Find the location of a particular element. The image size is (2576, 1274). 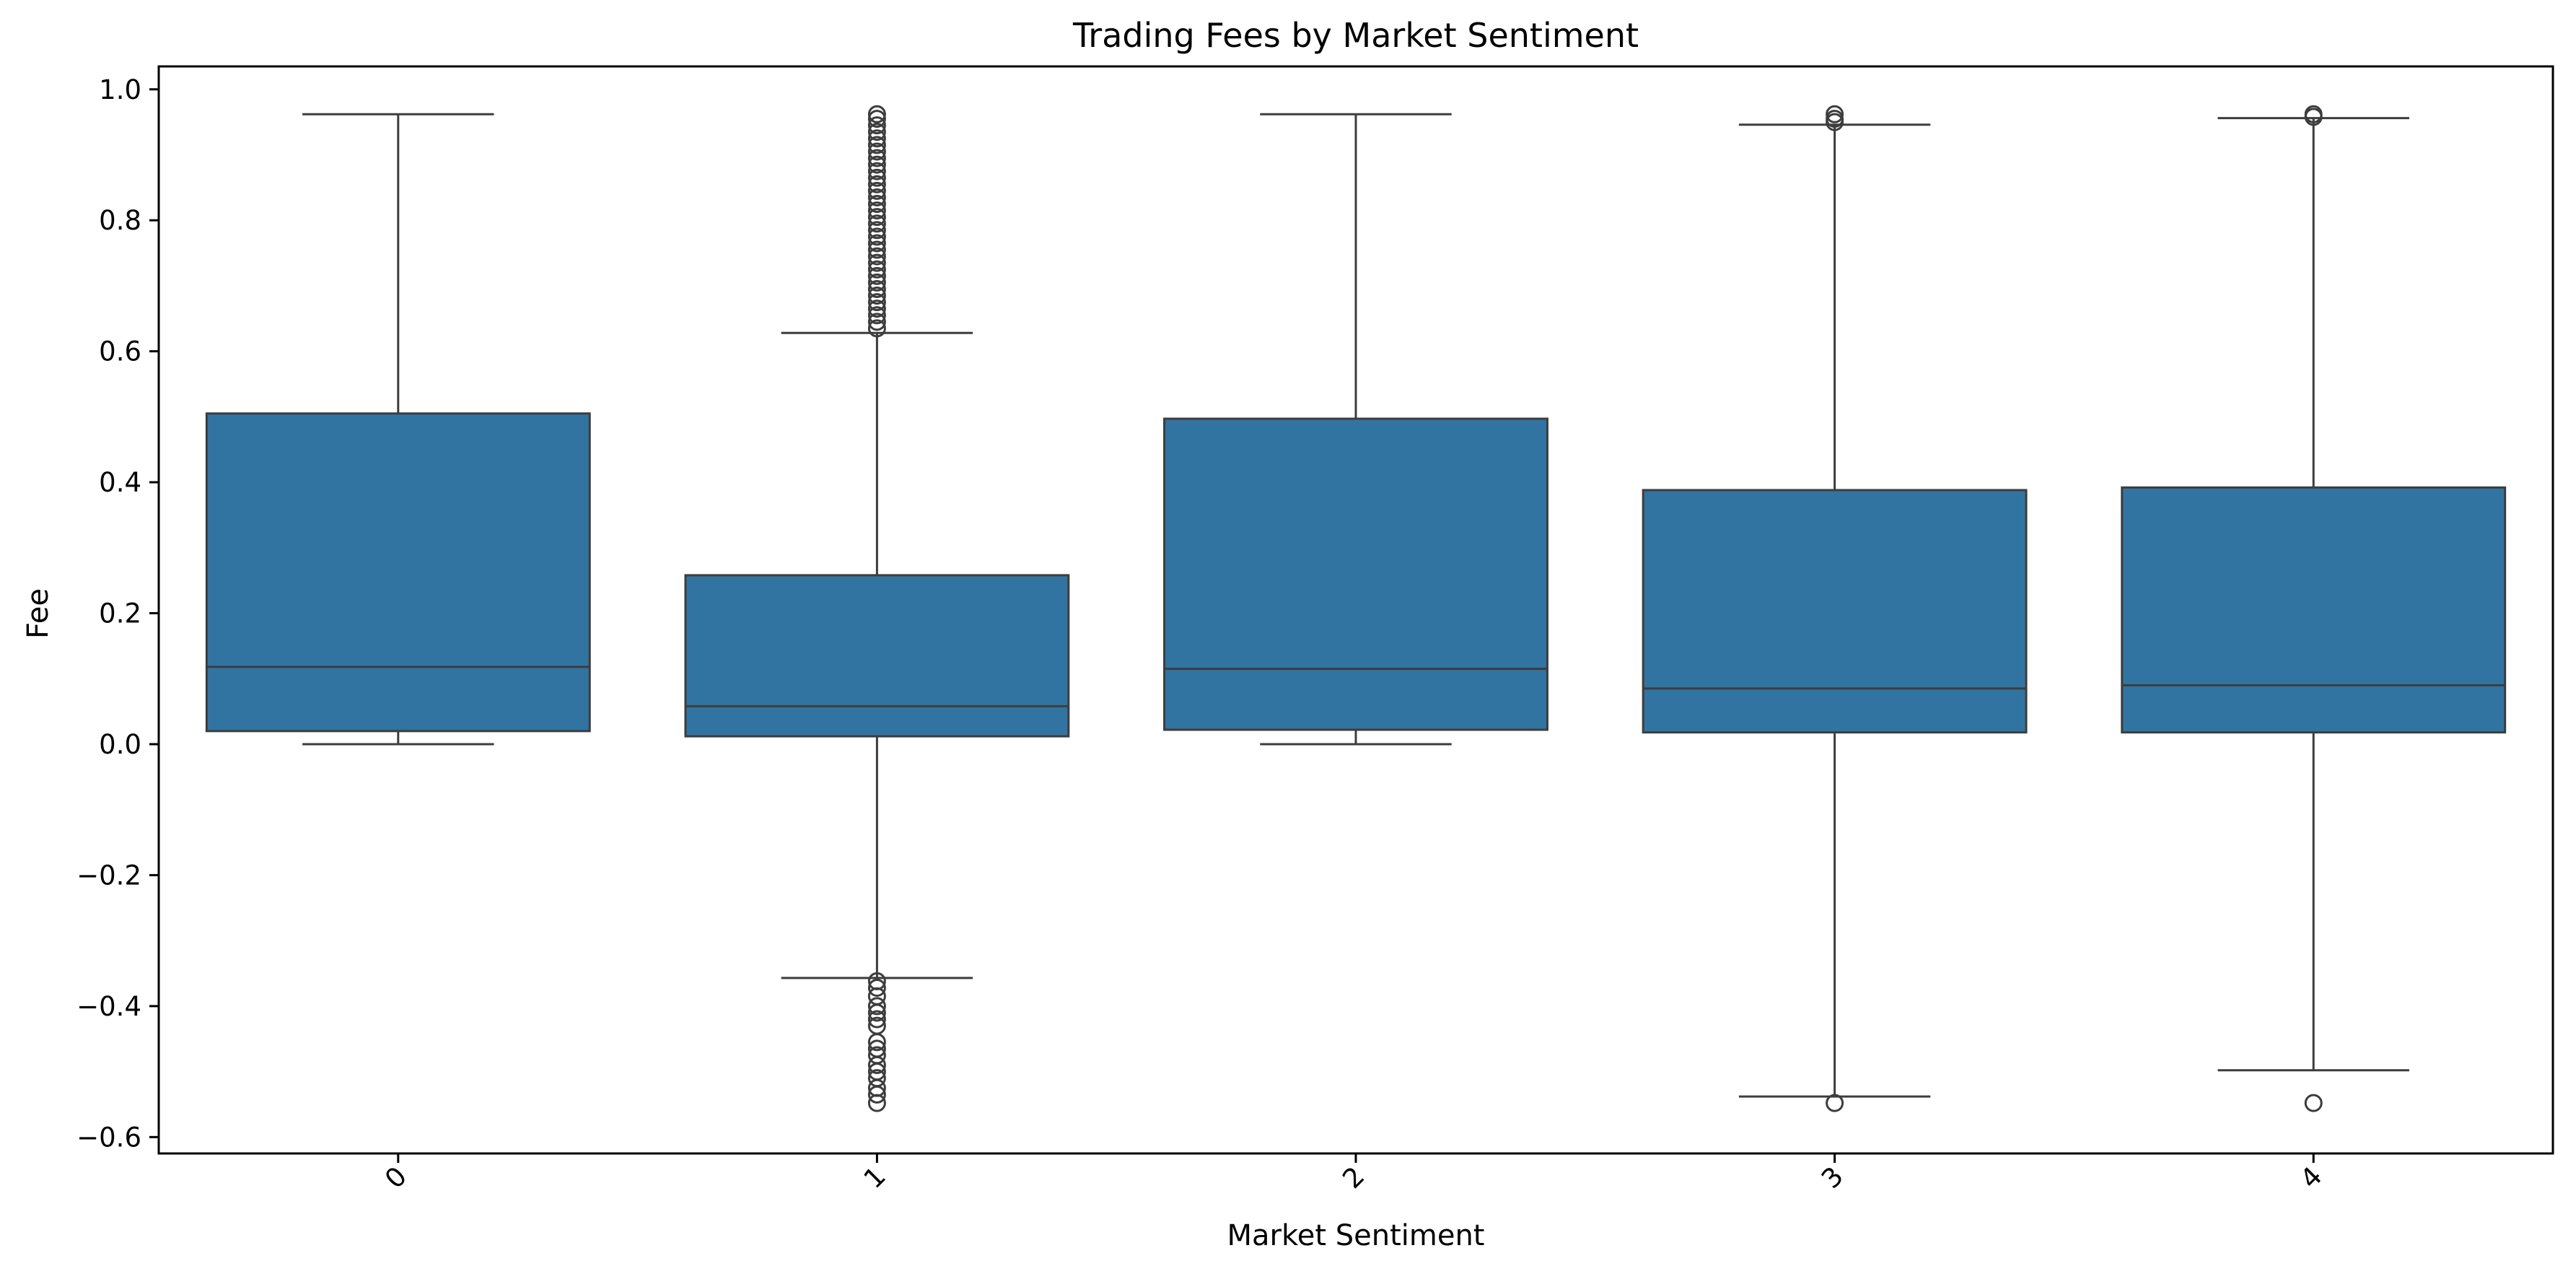

y-axis-ticks: −0.6 −0.4 −0.2 0.0 0.2 0.4 0.6 0.8 1.0 is located at coordinates (118, 613).